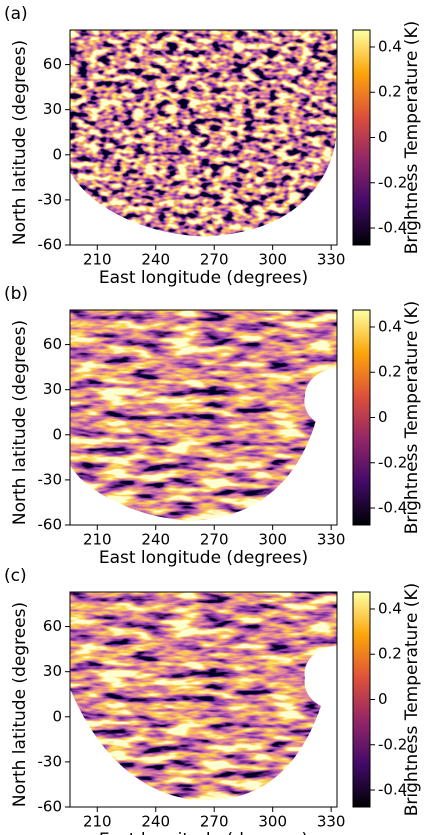 This screenshot has height=835, width=425. I want to click on panel-label: (b), so click(16, 294).